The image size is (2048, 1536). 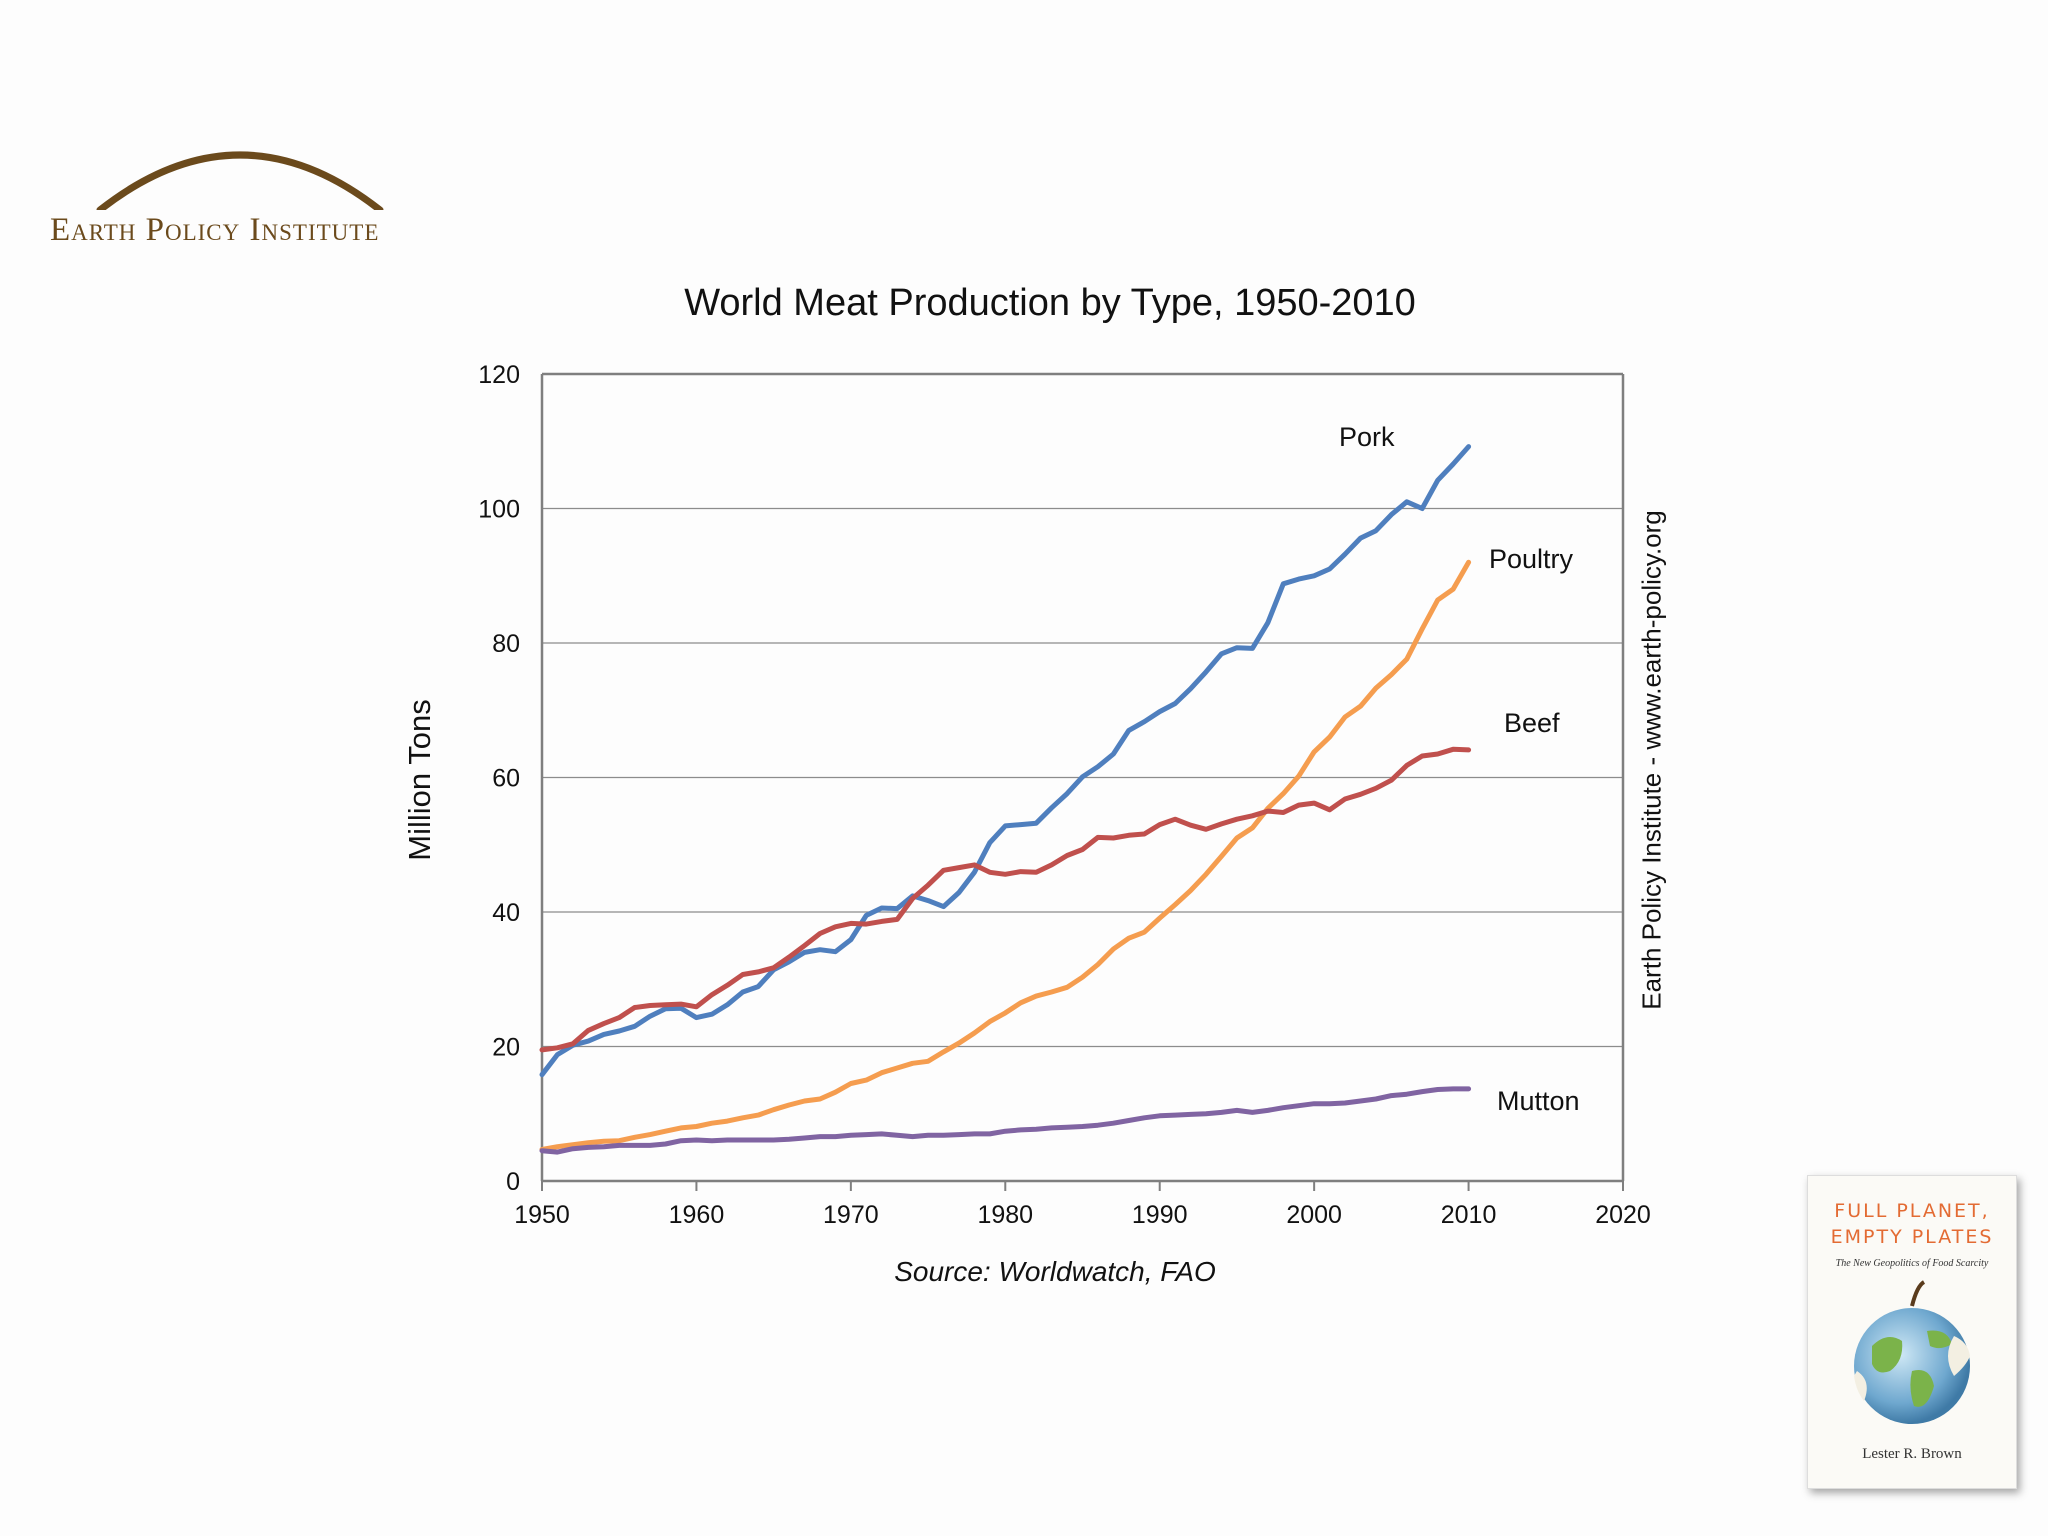 I want to click on y-tick-label: 100, so click(x=499, y=510).